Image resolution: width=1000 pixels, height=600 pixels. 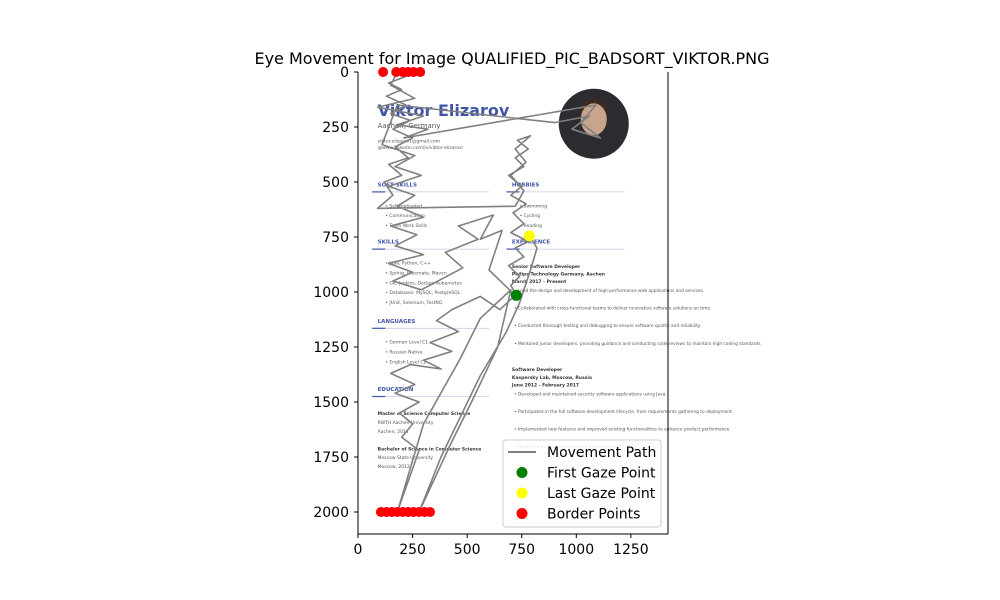 What do you see at coordinates (406, 423) in the screenshot?
I see `education-place: RWTH Aachen University` at bounding box center [406, 423].